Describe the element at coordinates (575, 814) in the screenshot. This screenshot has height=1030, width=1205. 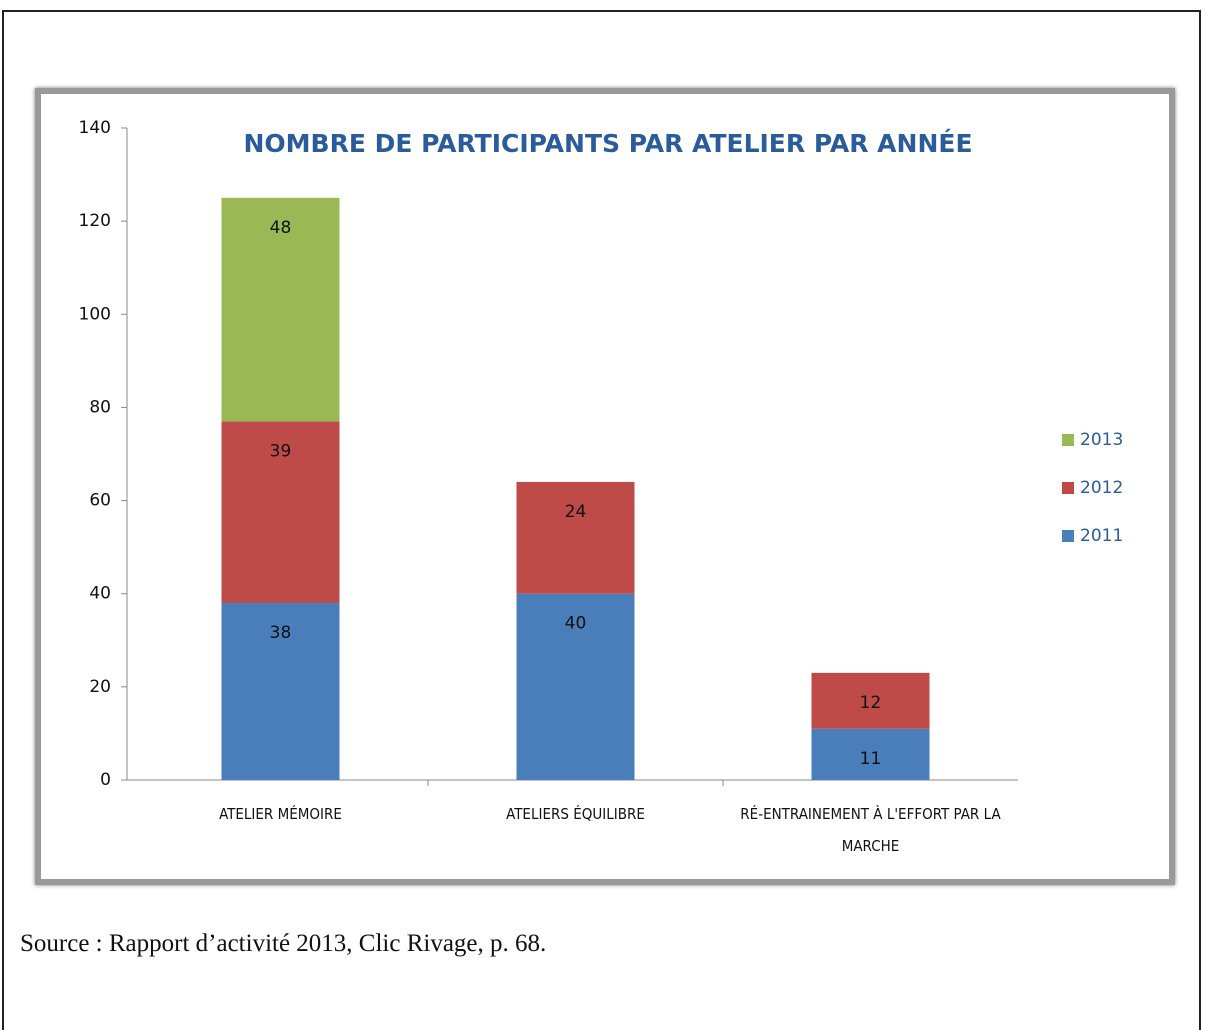
I see `x-tick-label: ATELIERS ÉQUILIBRE` at that location.